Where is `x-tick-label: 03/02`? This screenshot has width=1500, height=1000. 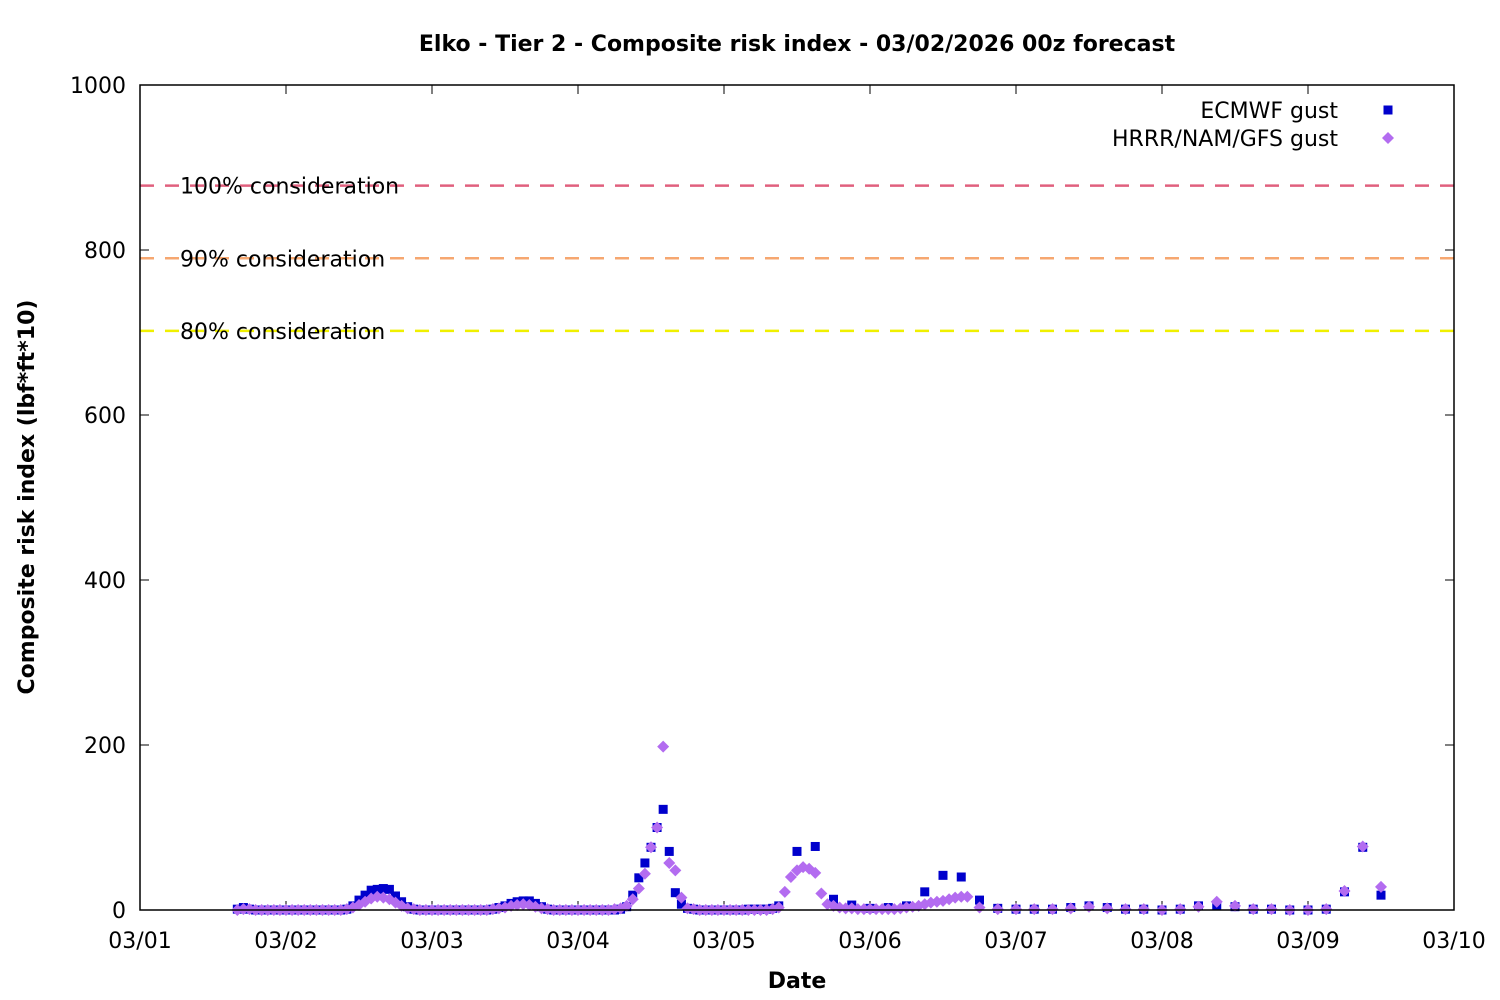
x-tick-label: 03/02 is located at coordinates (285, 941).